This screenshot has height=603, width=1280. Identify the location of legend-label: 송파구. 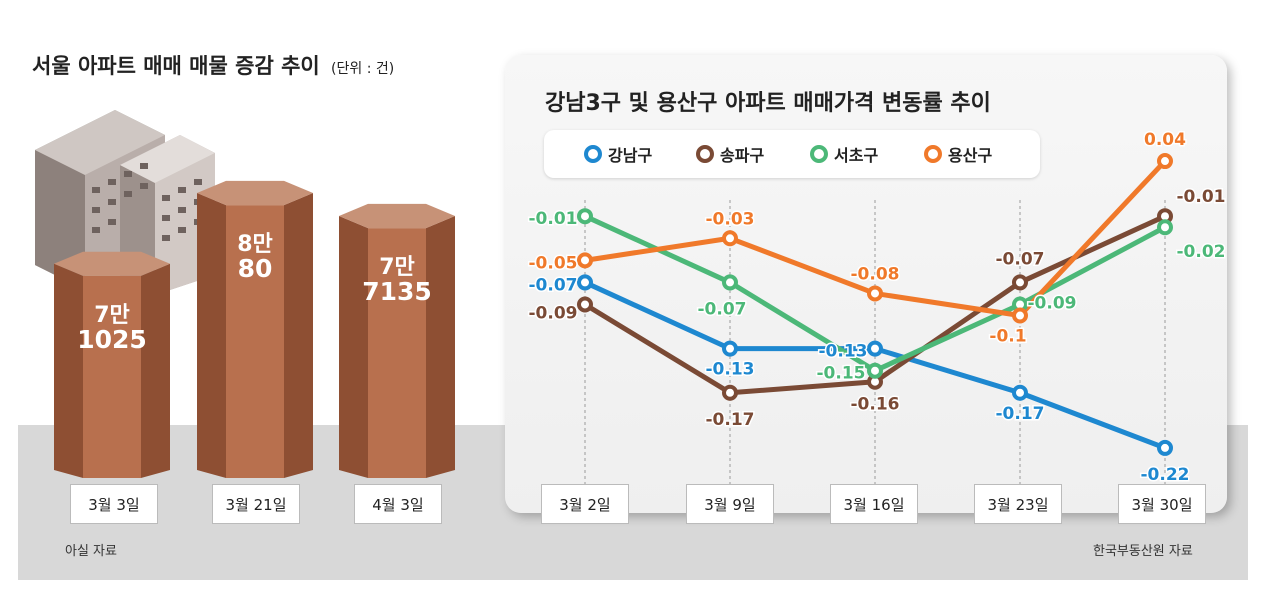
(742, 155).